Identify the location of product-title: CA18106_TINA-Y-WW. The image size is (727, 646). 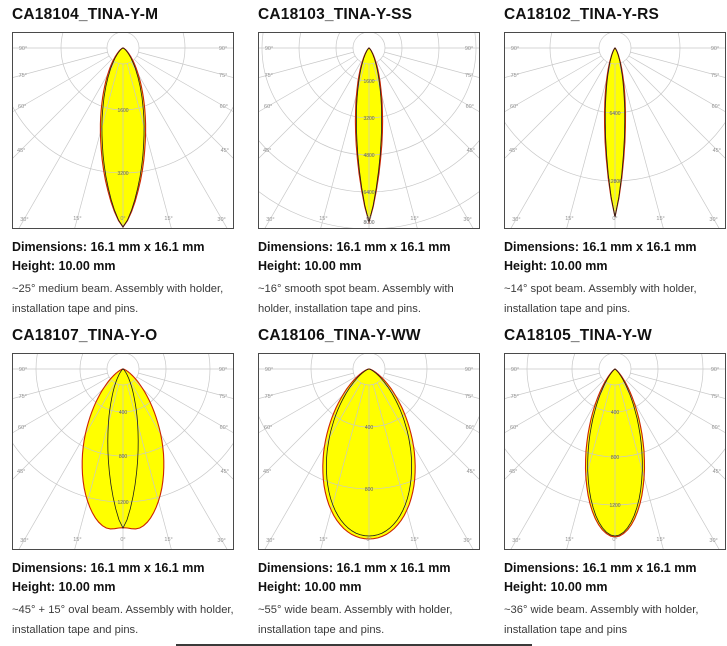
(339, 335).